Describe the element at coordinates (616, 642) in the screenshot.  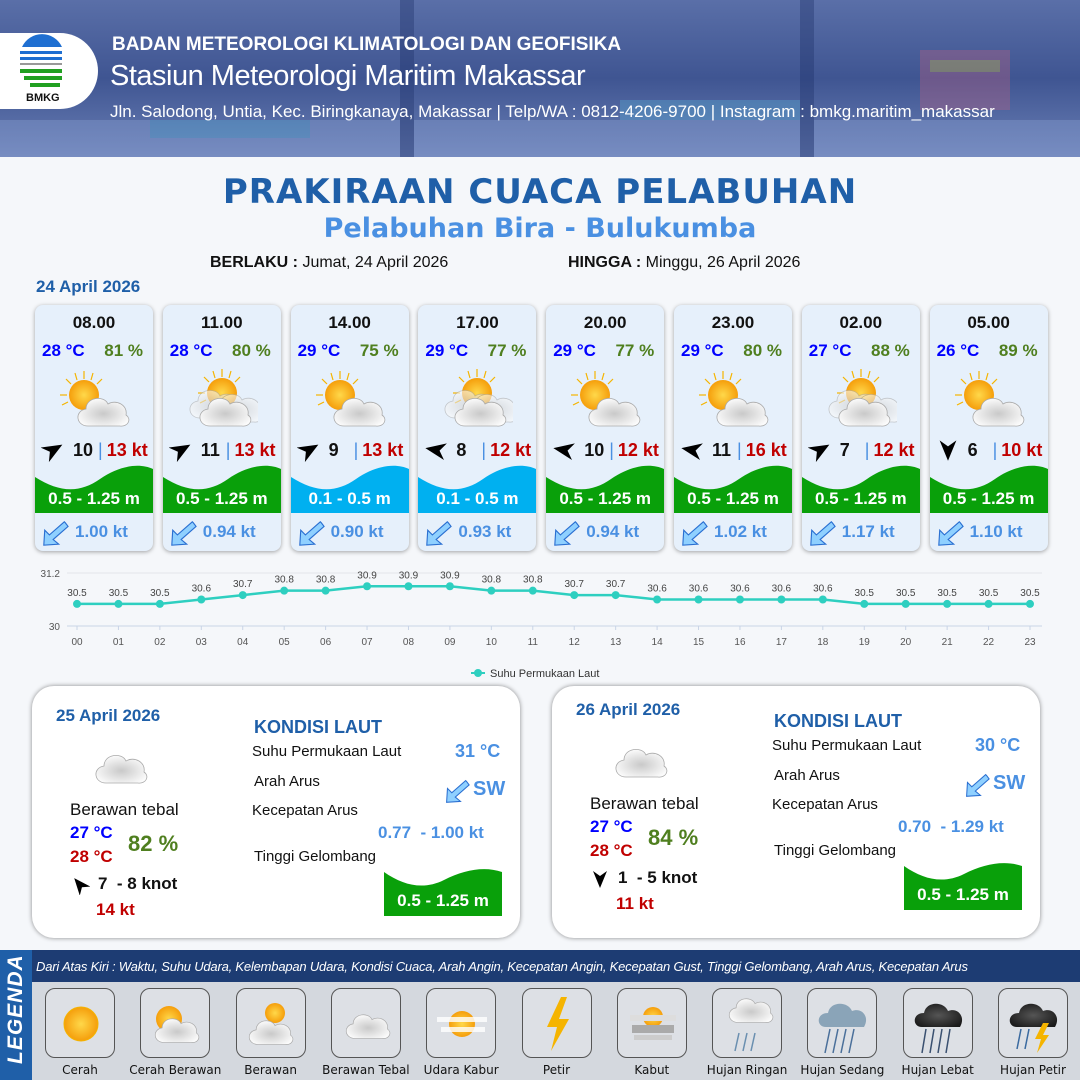
I see `x-tick-label: 13` at that location.